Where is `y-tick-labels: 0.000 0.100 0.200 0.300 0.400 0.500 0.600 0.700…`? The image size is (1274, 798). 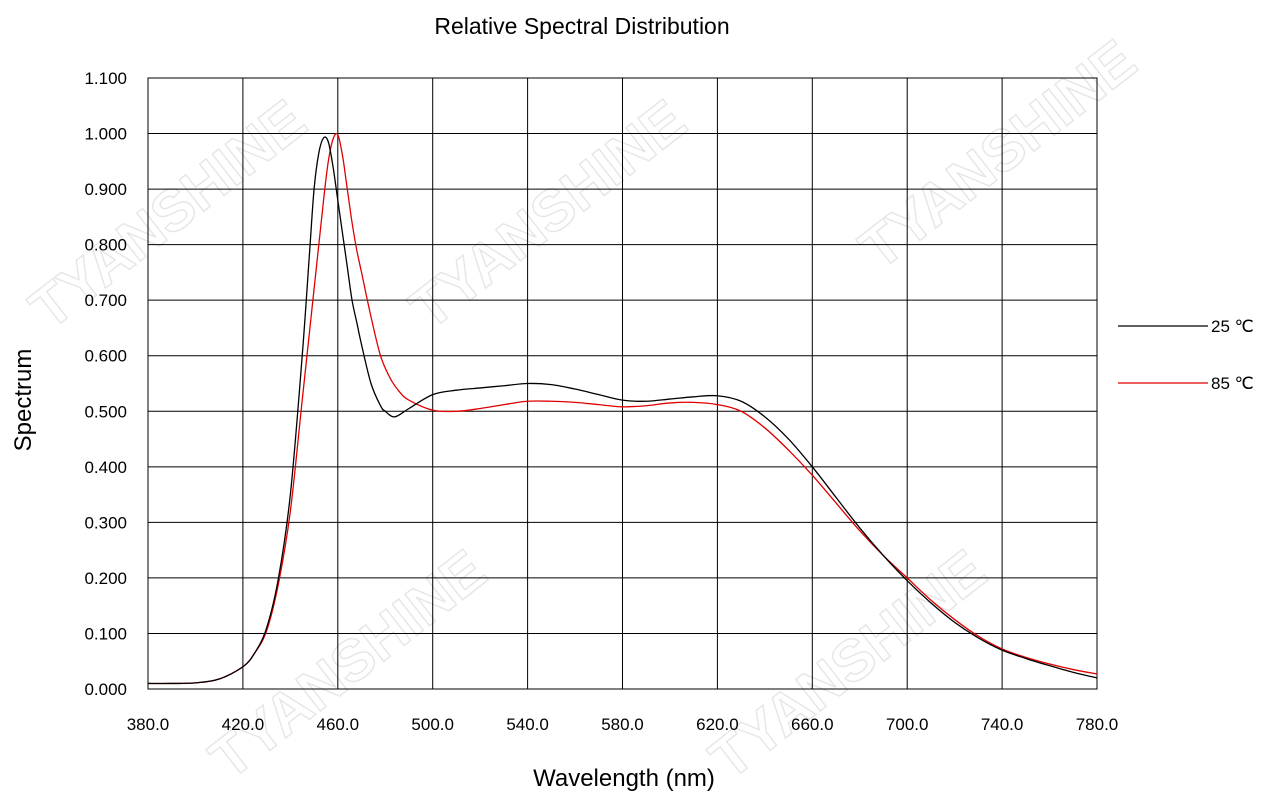
y-tick-labels: 0.000 0.100 0.200 0.300 0.400 0.500 0.600 0.700… is located at coordinates (105, 384).